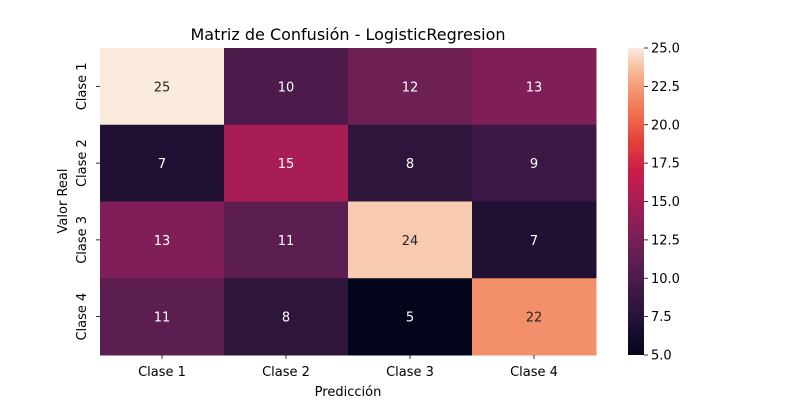  What do you see at coordinates (286, 372) in the screenshot?
I see `x-tick-label: Clase 2` at bounding box center [286, 372].